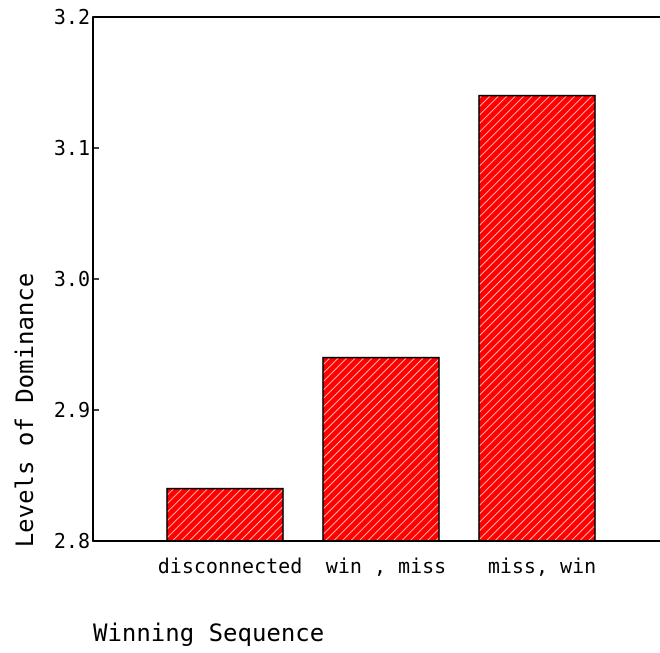 Image resolution: width=660 pixels, height=653 pixels. Describe the element at coordinates (386, 566) in the screenshot. I see `x-tick-label: win , miss` at that location.